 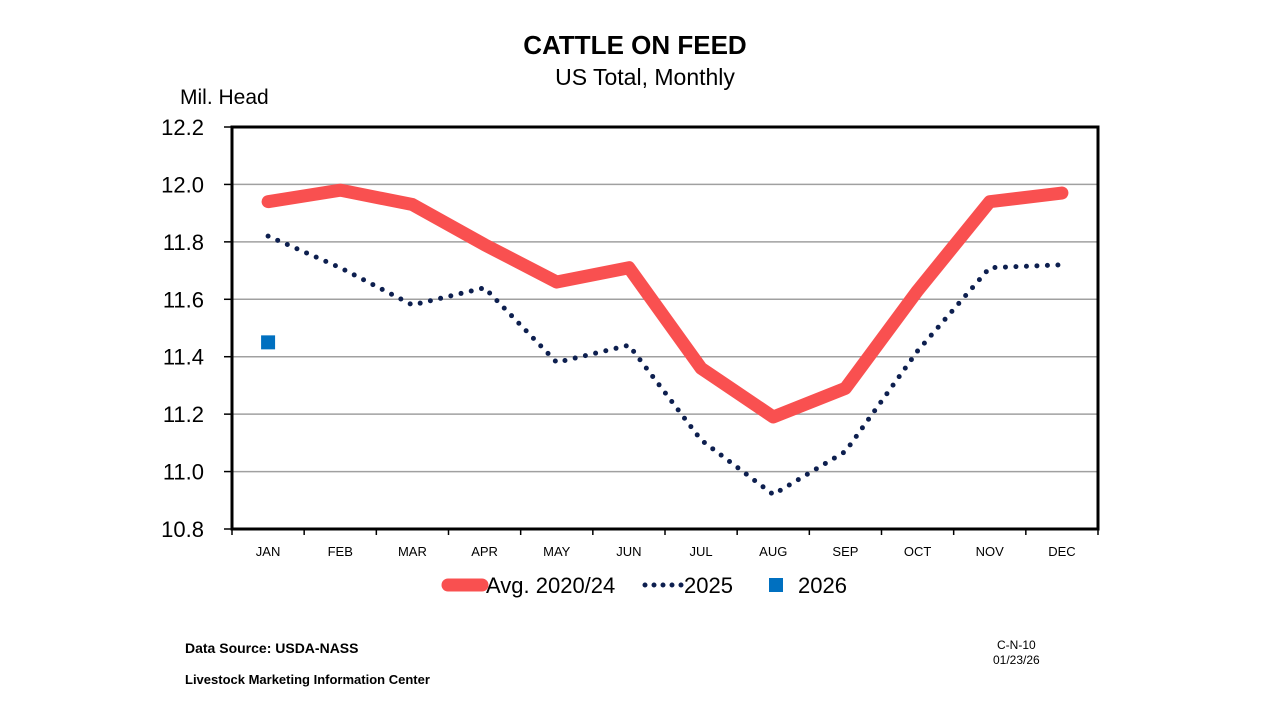 I want to click on y-tick-label: 10.8, so click(x=182, y=529).